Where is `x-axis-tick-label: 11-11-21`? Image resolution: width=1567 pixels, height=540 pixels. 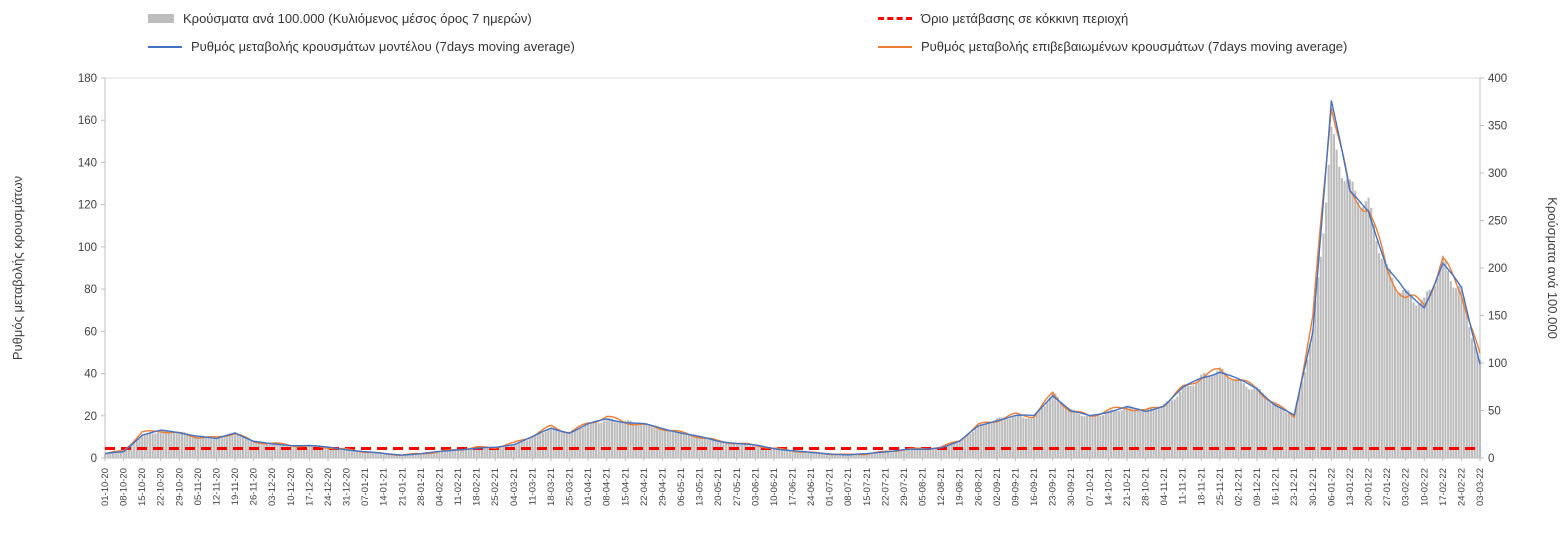 x-axis-tick-label: 11-11-21 is located at coordinates (1183, 486).